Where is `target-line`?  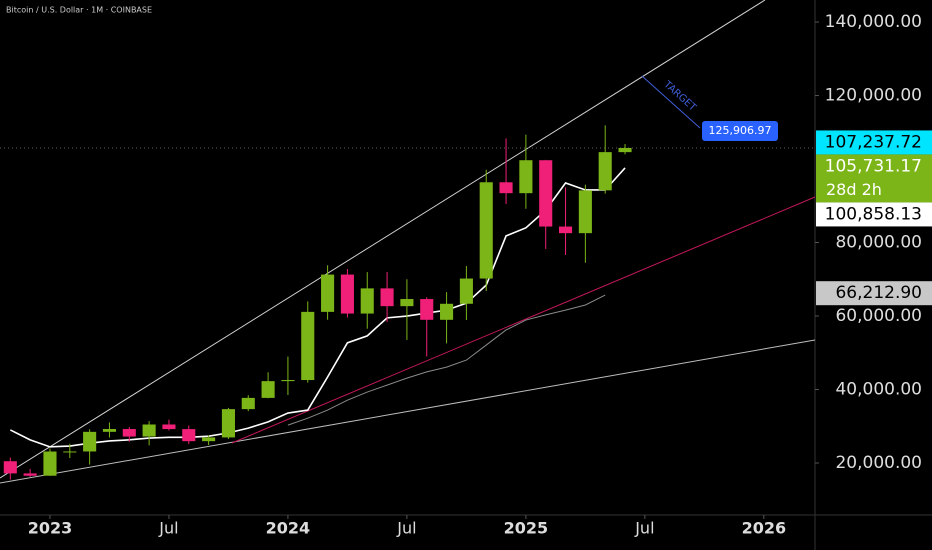 target-line is located at coordinates (671, 102).